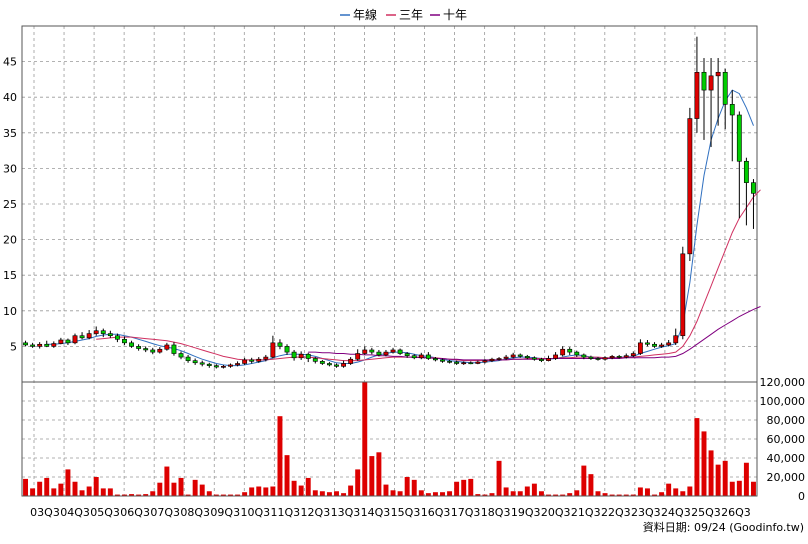 The image size is (808, 544). Describe the element at coordinates (255, 512) in the screenshot. I see `x-tick-label-7: 10Q3` at that location.